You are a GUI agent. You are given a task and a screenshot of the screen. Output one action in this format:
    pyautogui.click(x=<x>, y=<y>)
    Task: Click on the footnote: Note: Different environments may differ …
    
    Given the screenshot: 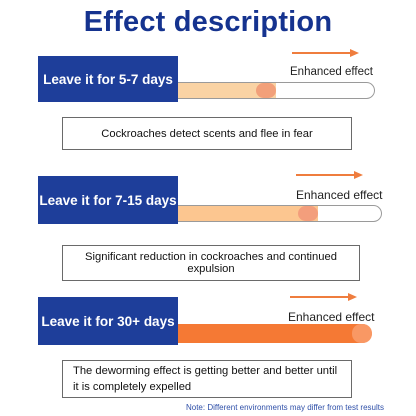 What is the action you would take?
    pyautogui.click(x=284, y=407)
    